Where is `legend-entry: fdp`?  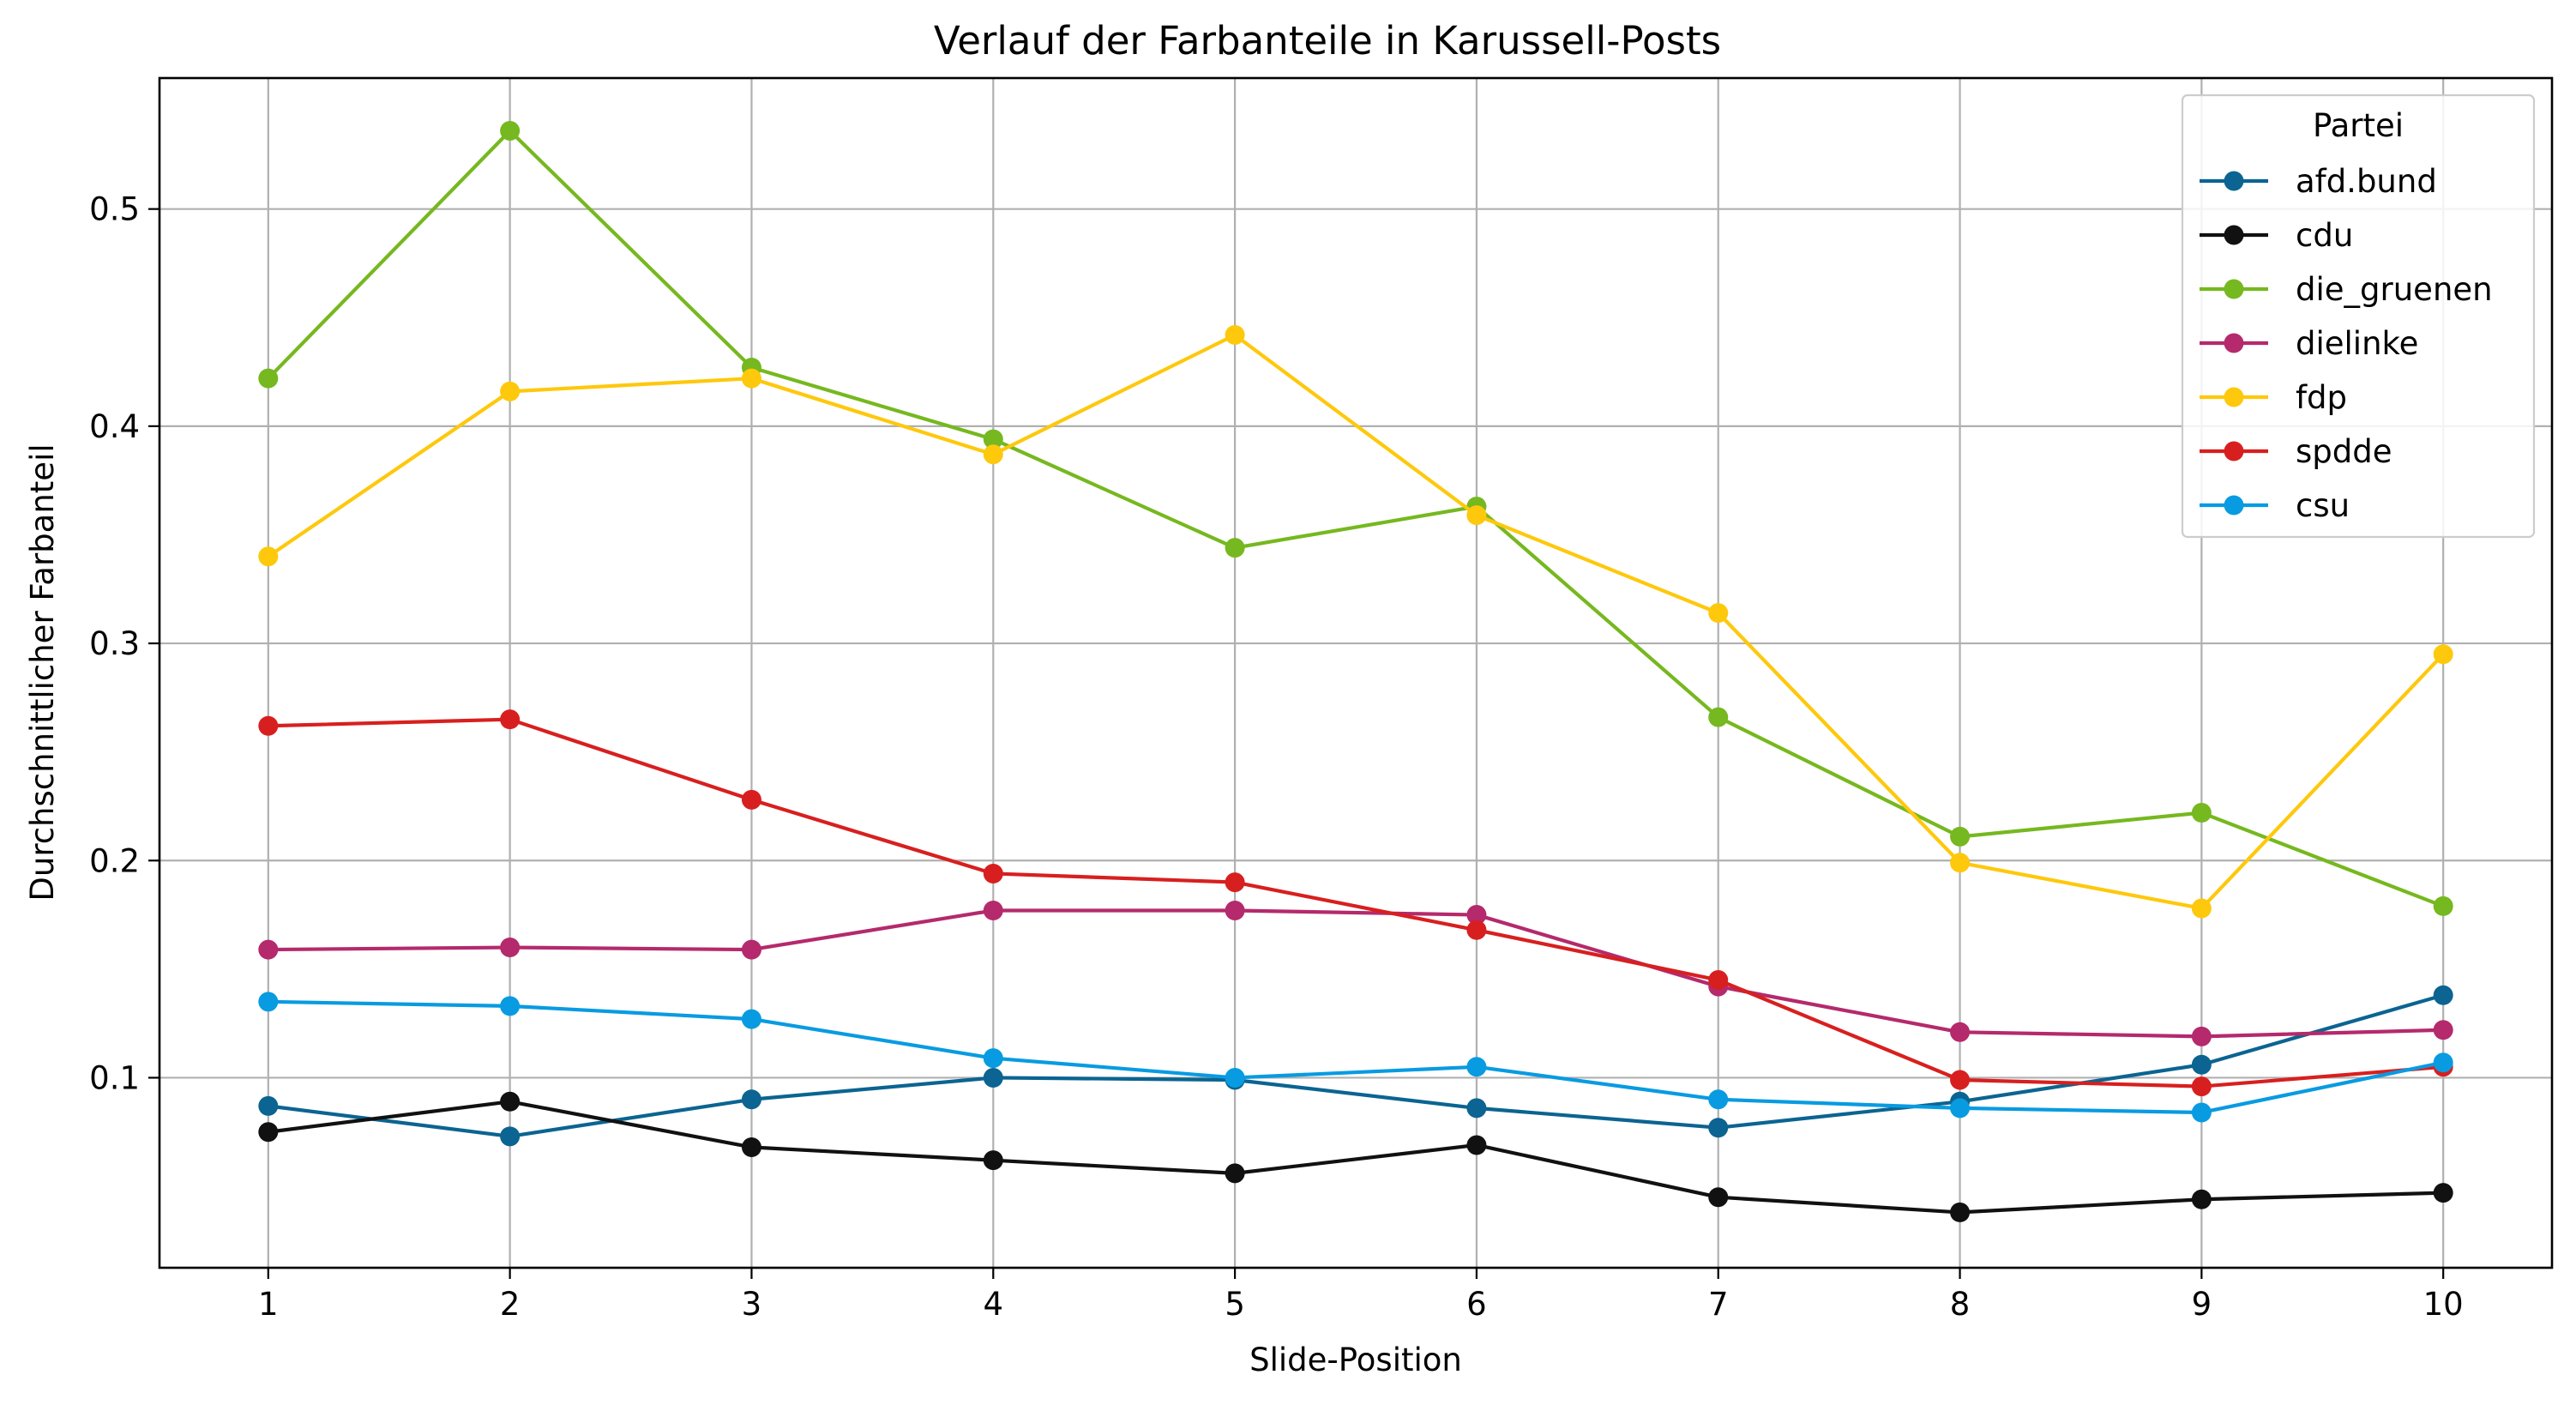 legend-entry: fdp is located at coordinates (2273, 397).